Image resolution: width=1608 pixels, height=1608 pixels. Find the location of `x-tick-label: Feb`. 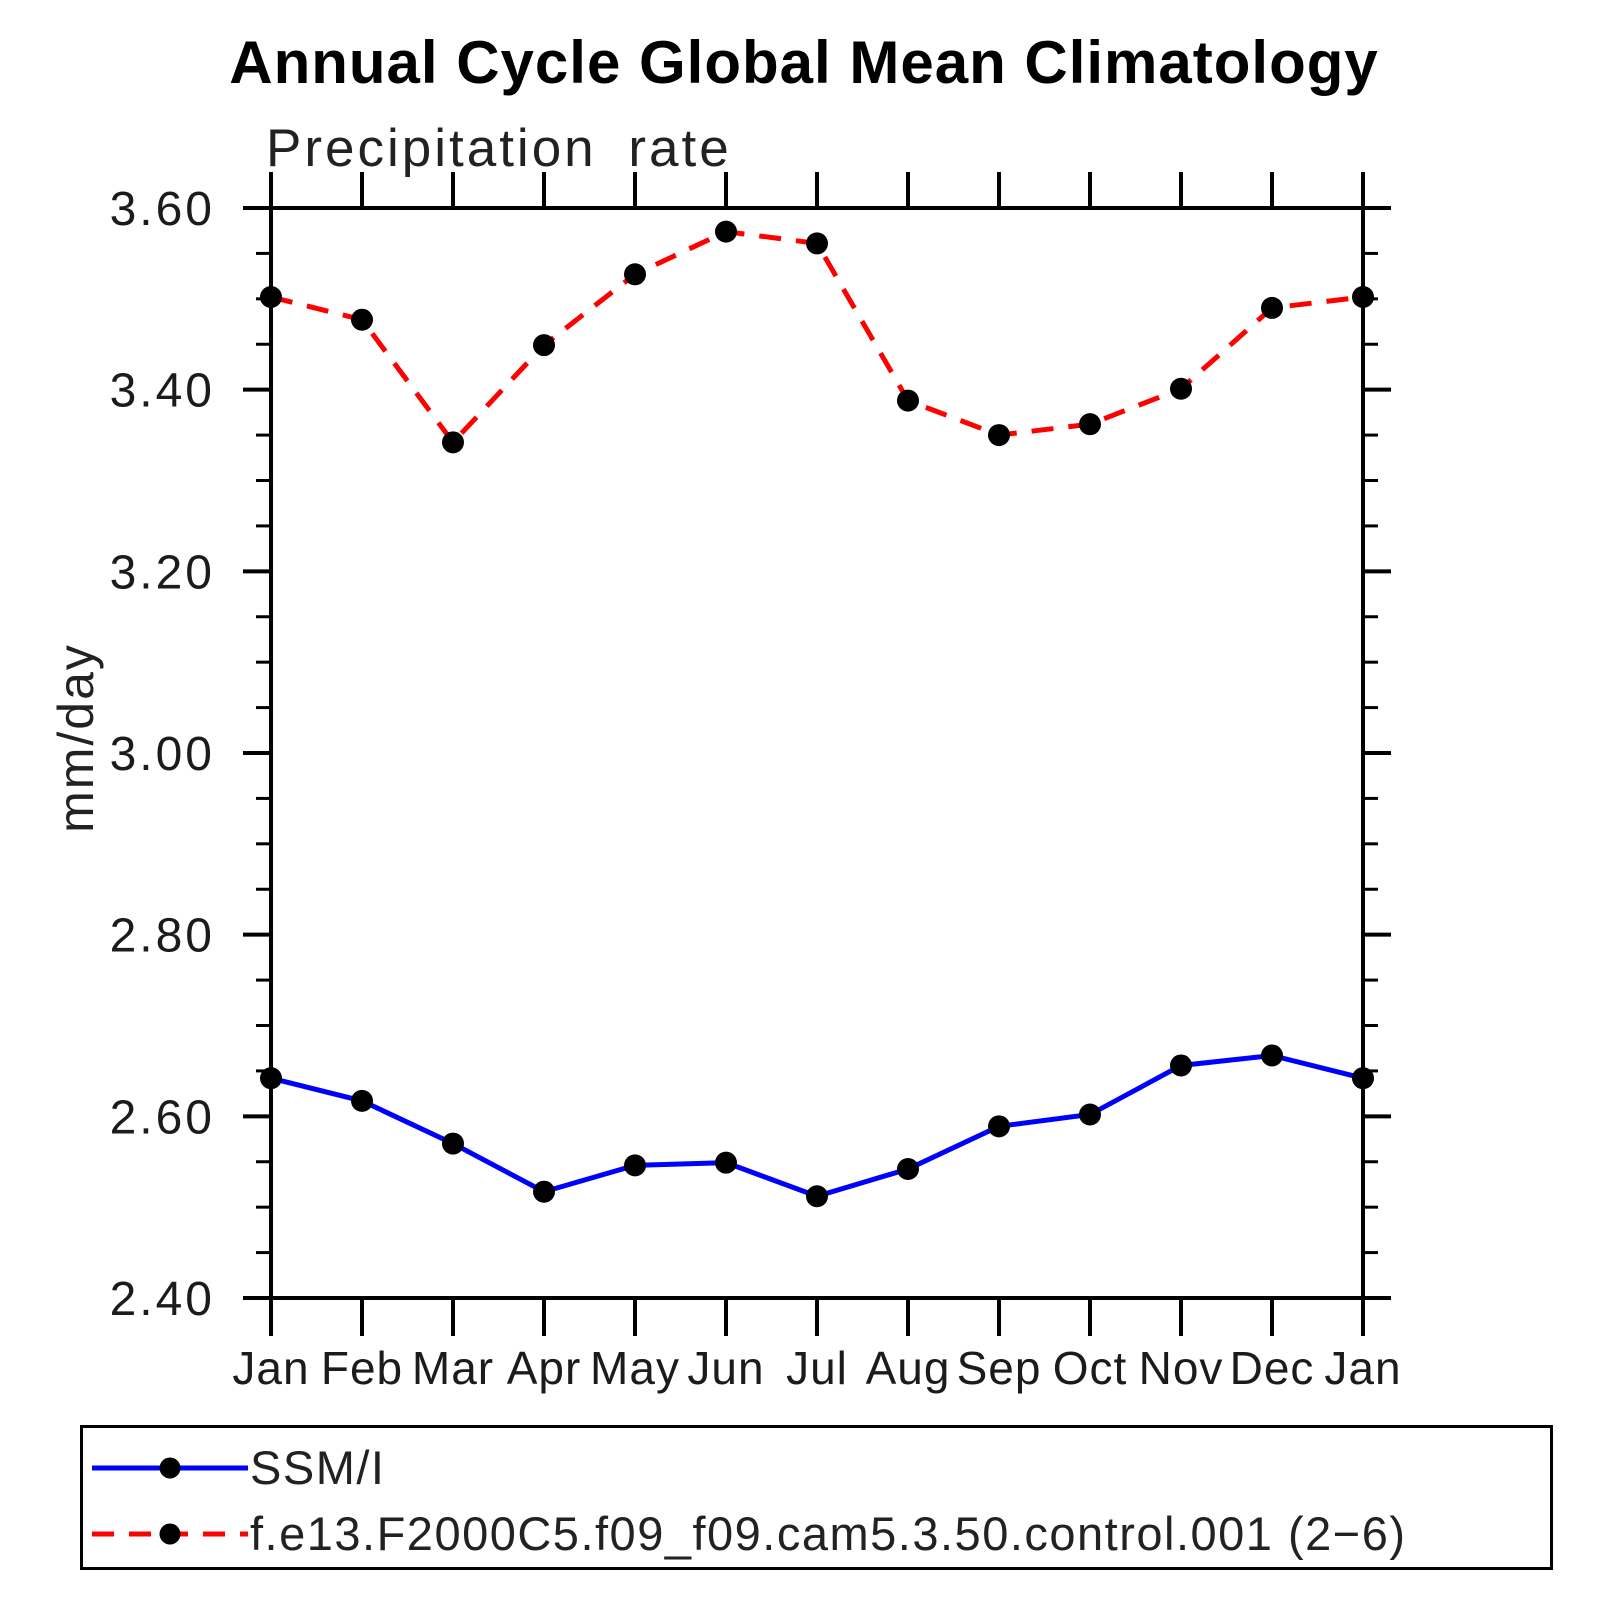

x-tick-label: Feb is located at coordinates (362, 1368).